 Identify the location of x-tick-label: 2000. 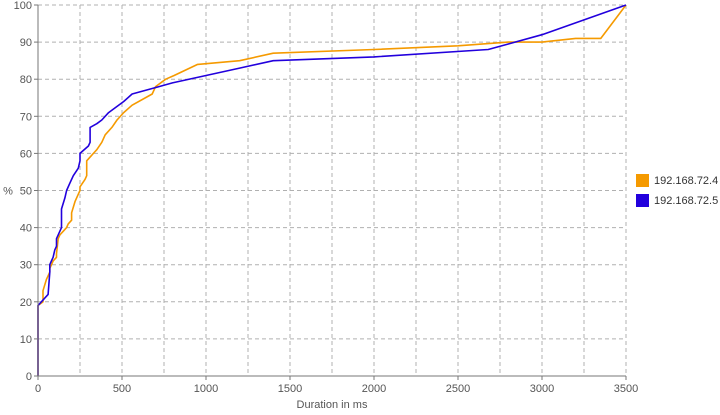
(374, 389).